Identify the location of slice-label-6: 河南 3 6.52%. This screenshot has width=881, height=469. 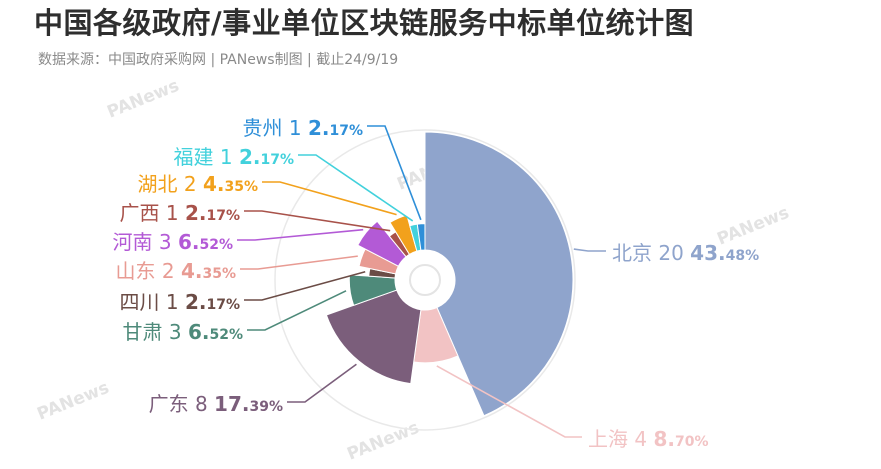
(173, 242).